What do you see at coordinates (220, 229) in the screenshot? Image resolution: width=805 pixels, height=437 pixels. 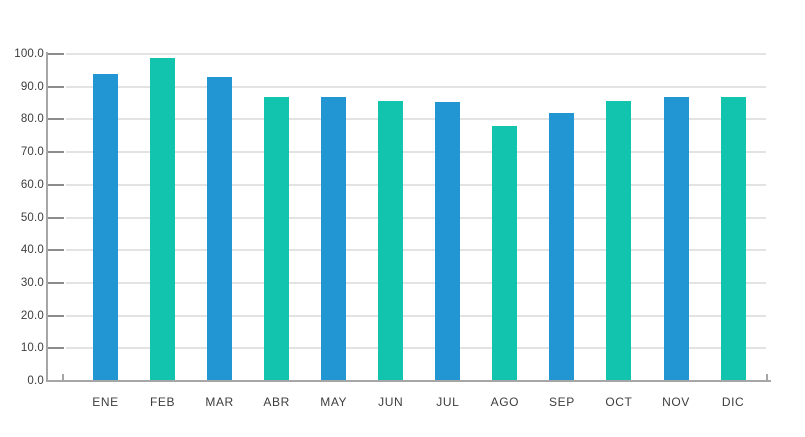 I see `bar-MAR` at bounding box center [220, 229].